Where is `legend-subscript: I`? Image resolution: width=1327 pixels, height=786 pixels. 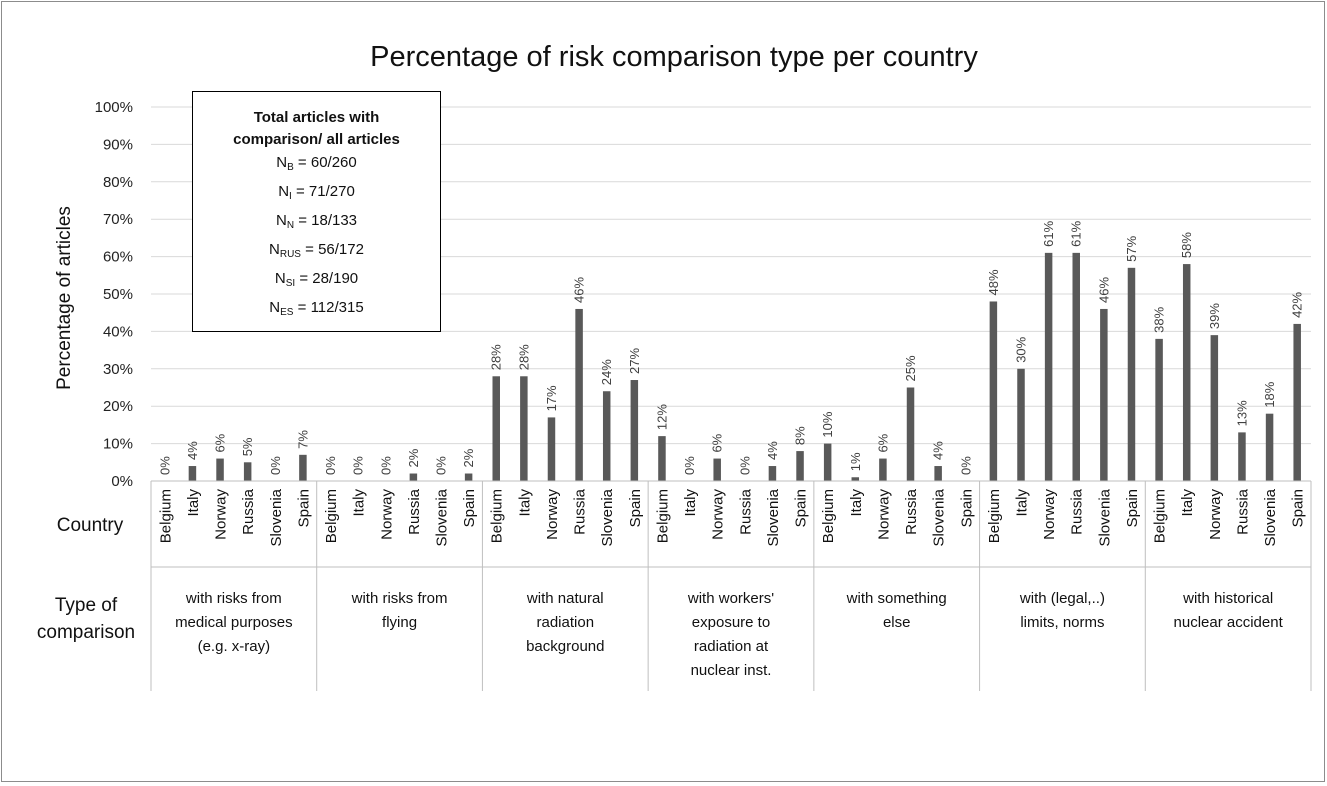 legend-subscript: I is located at coordinates (290, 196).